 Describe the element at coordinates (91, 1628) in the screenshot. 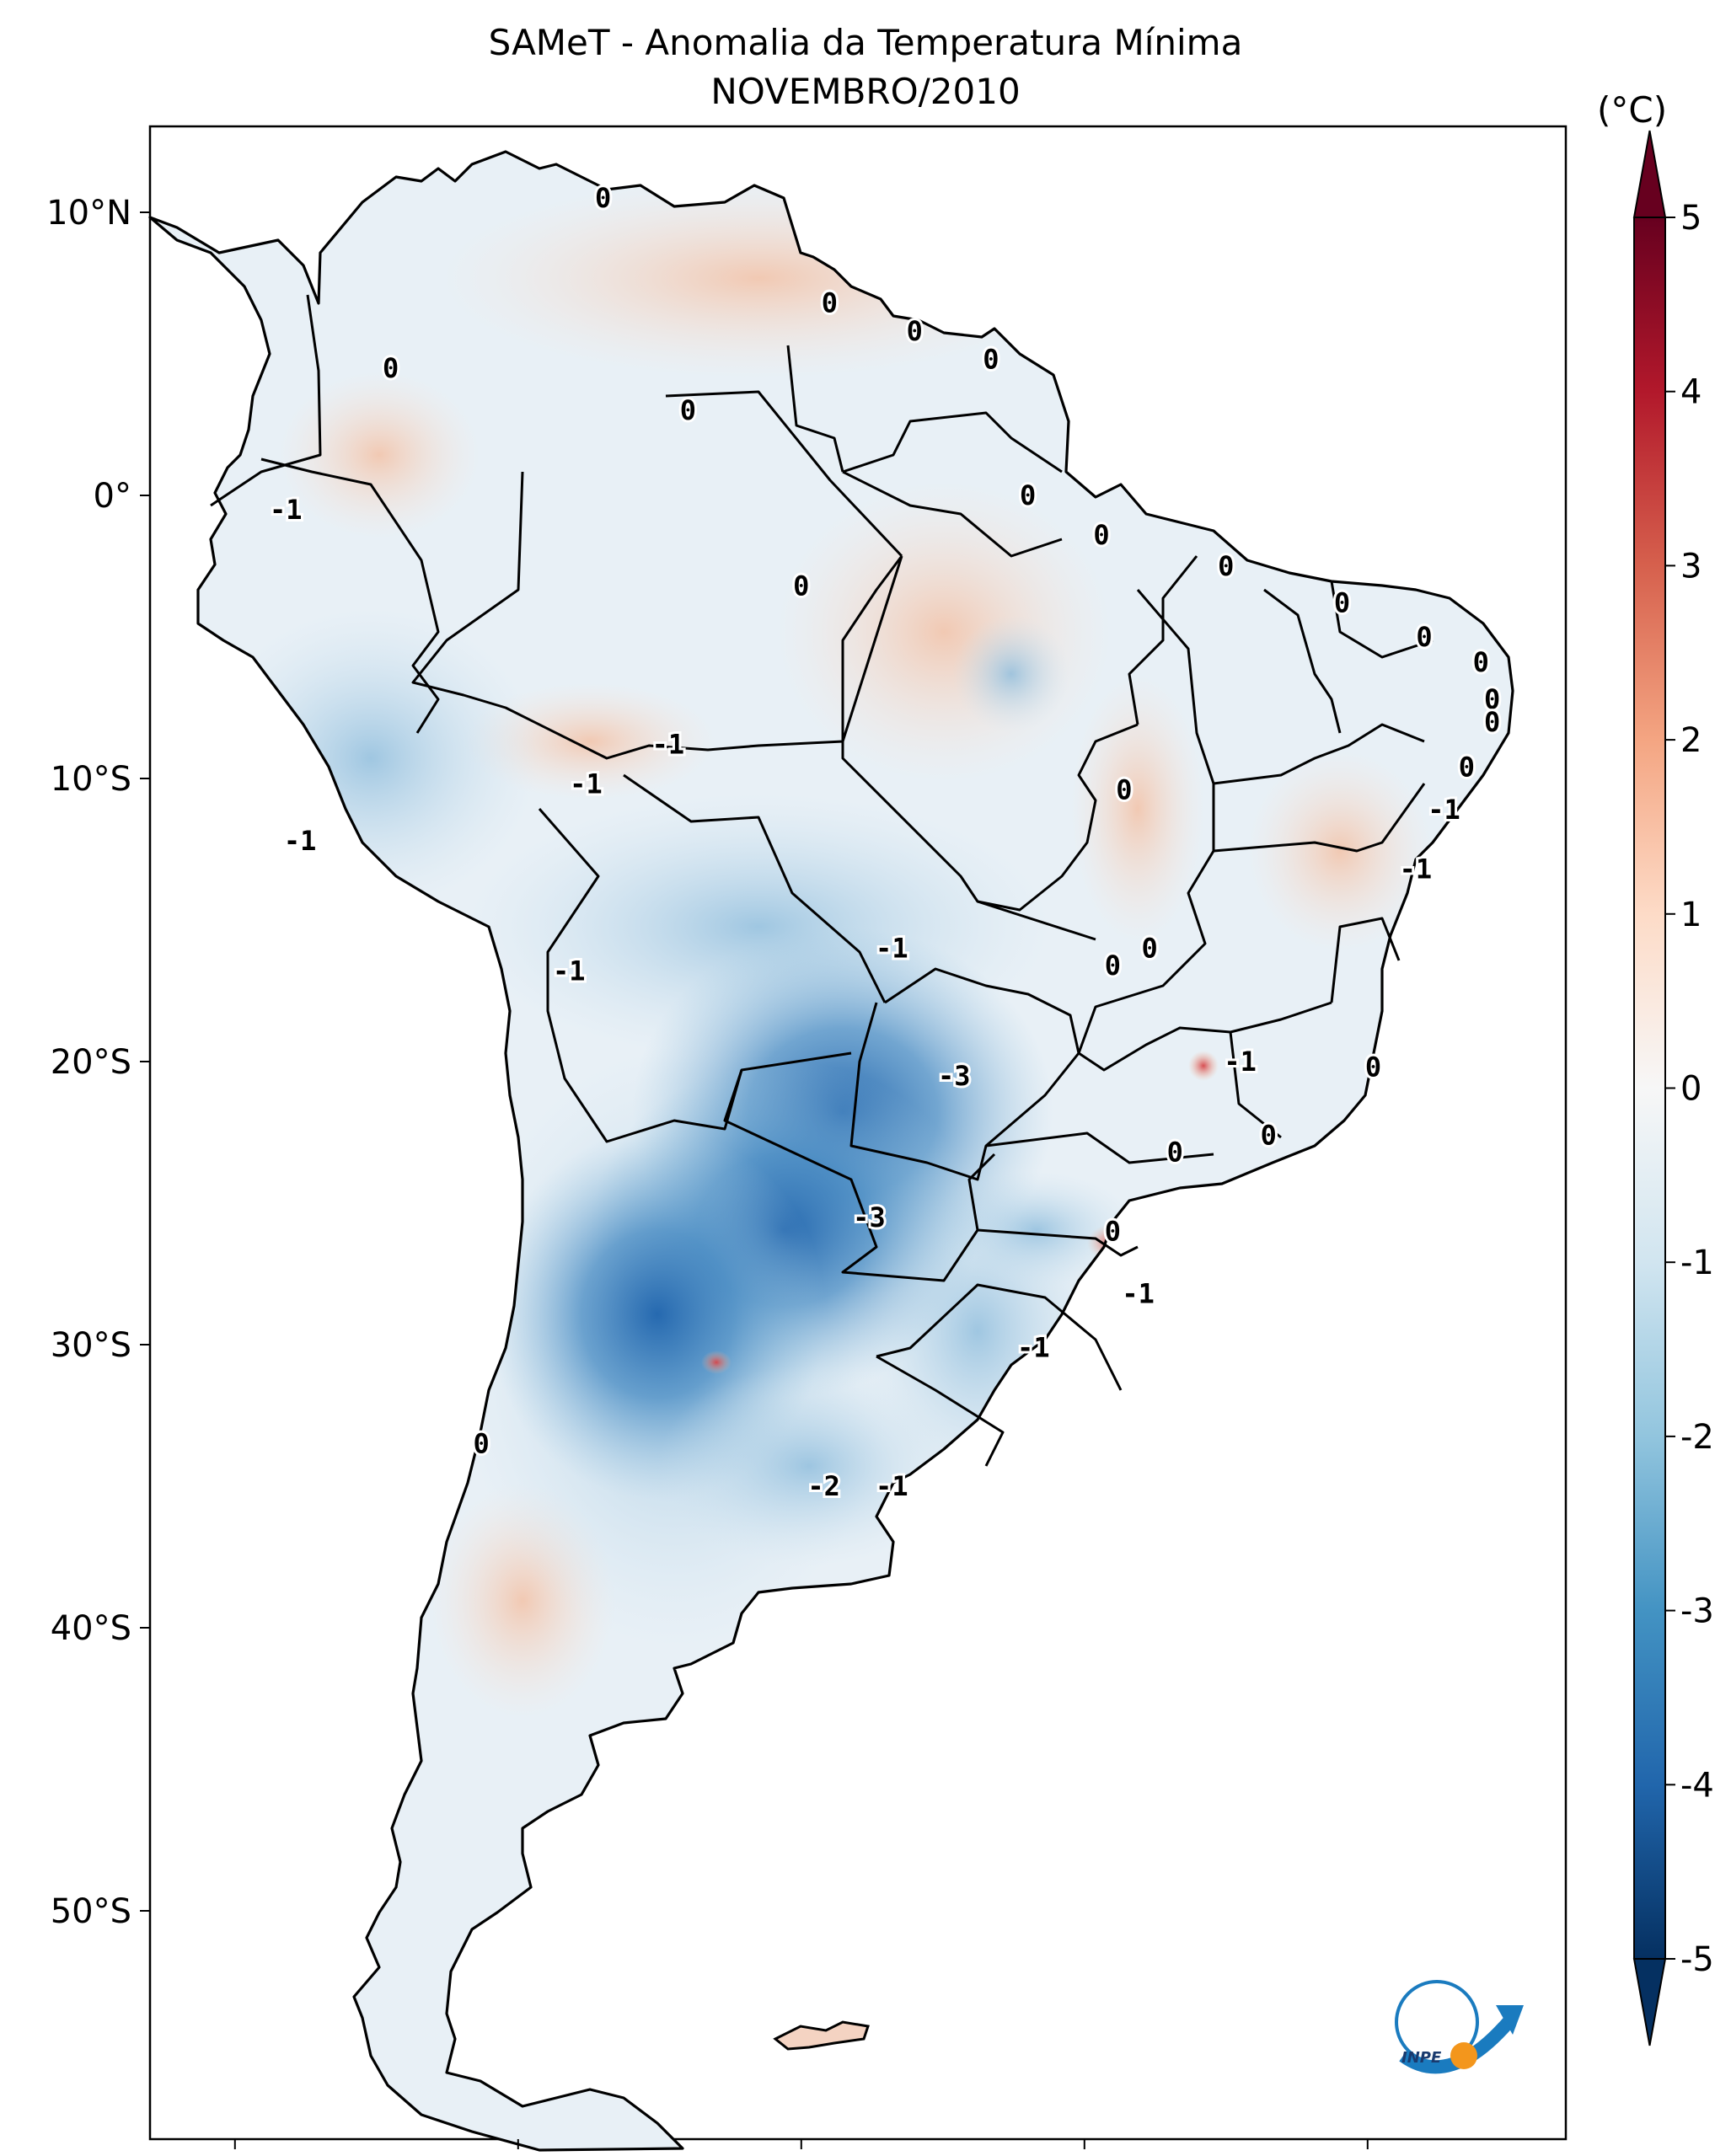

I see `y-tick-label: 40°S` at that location.